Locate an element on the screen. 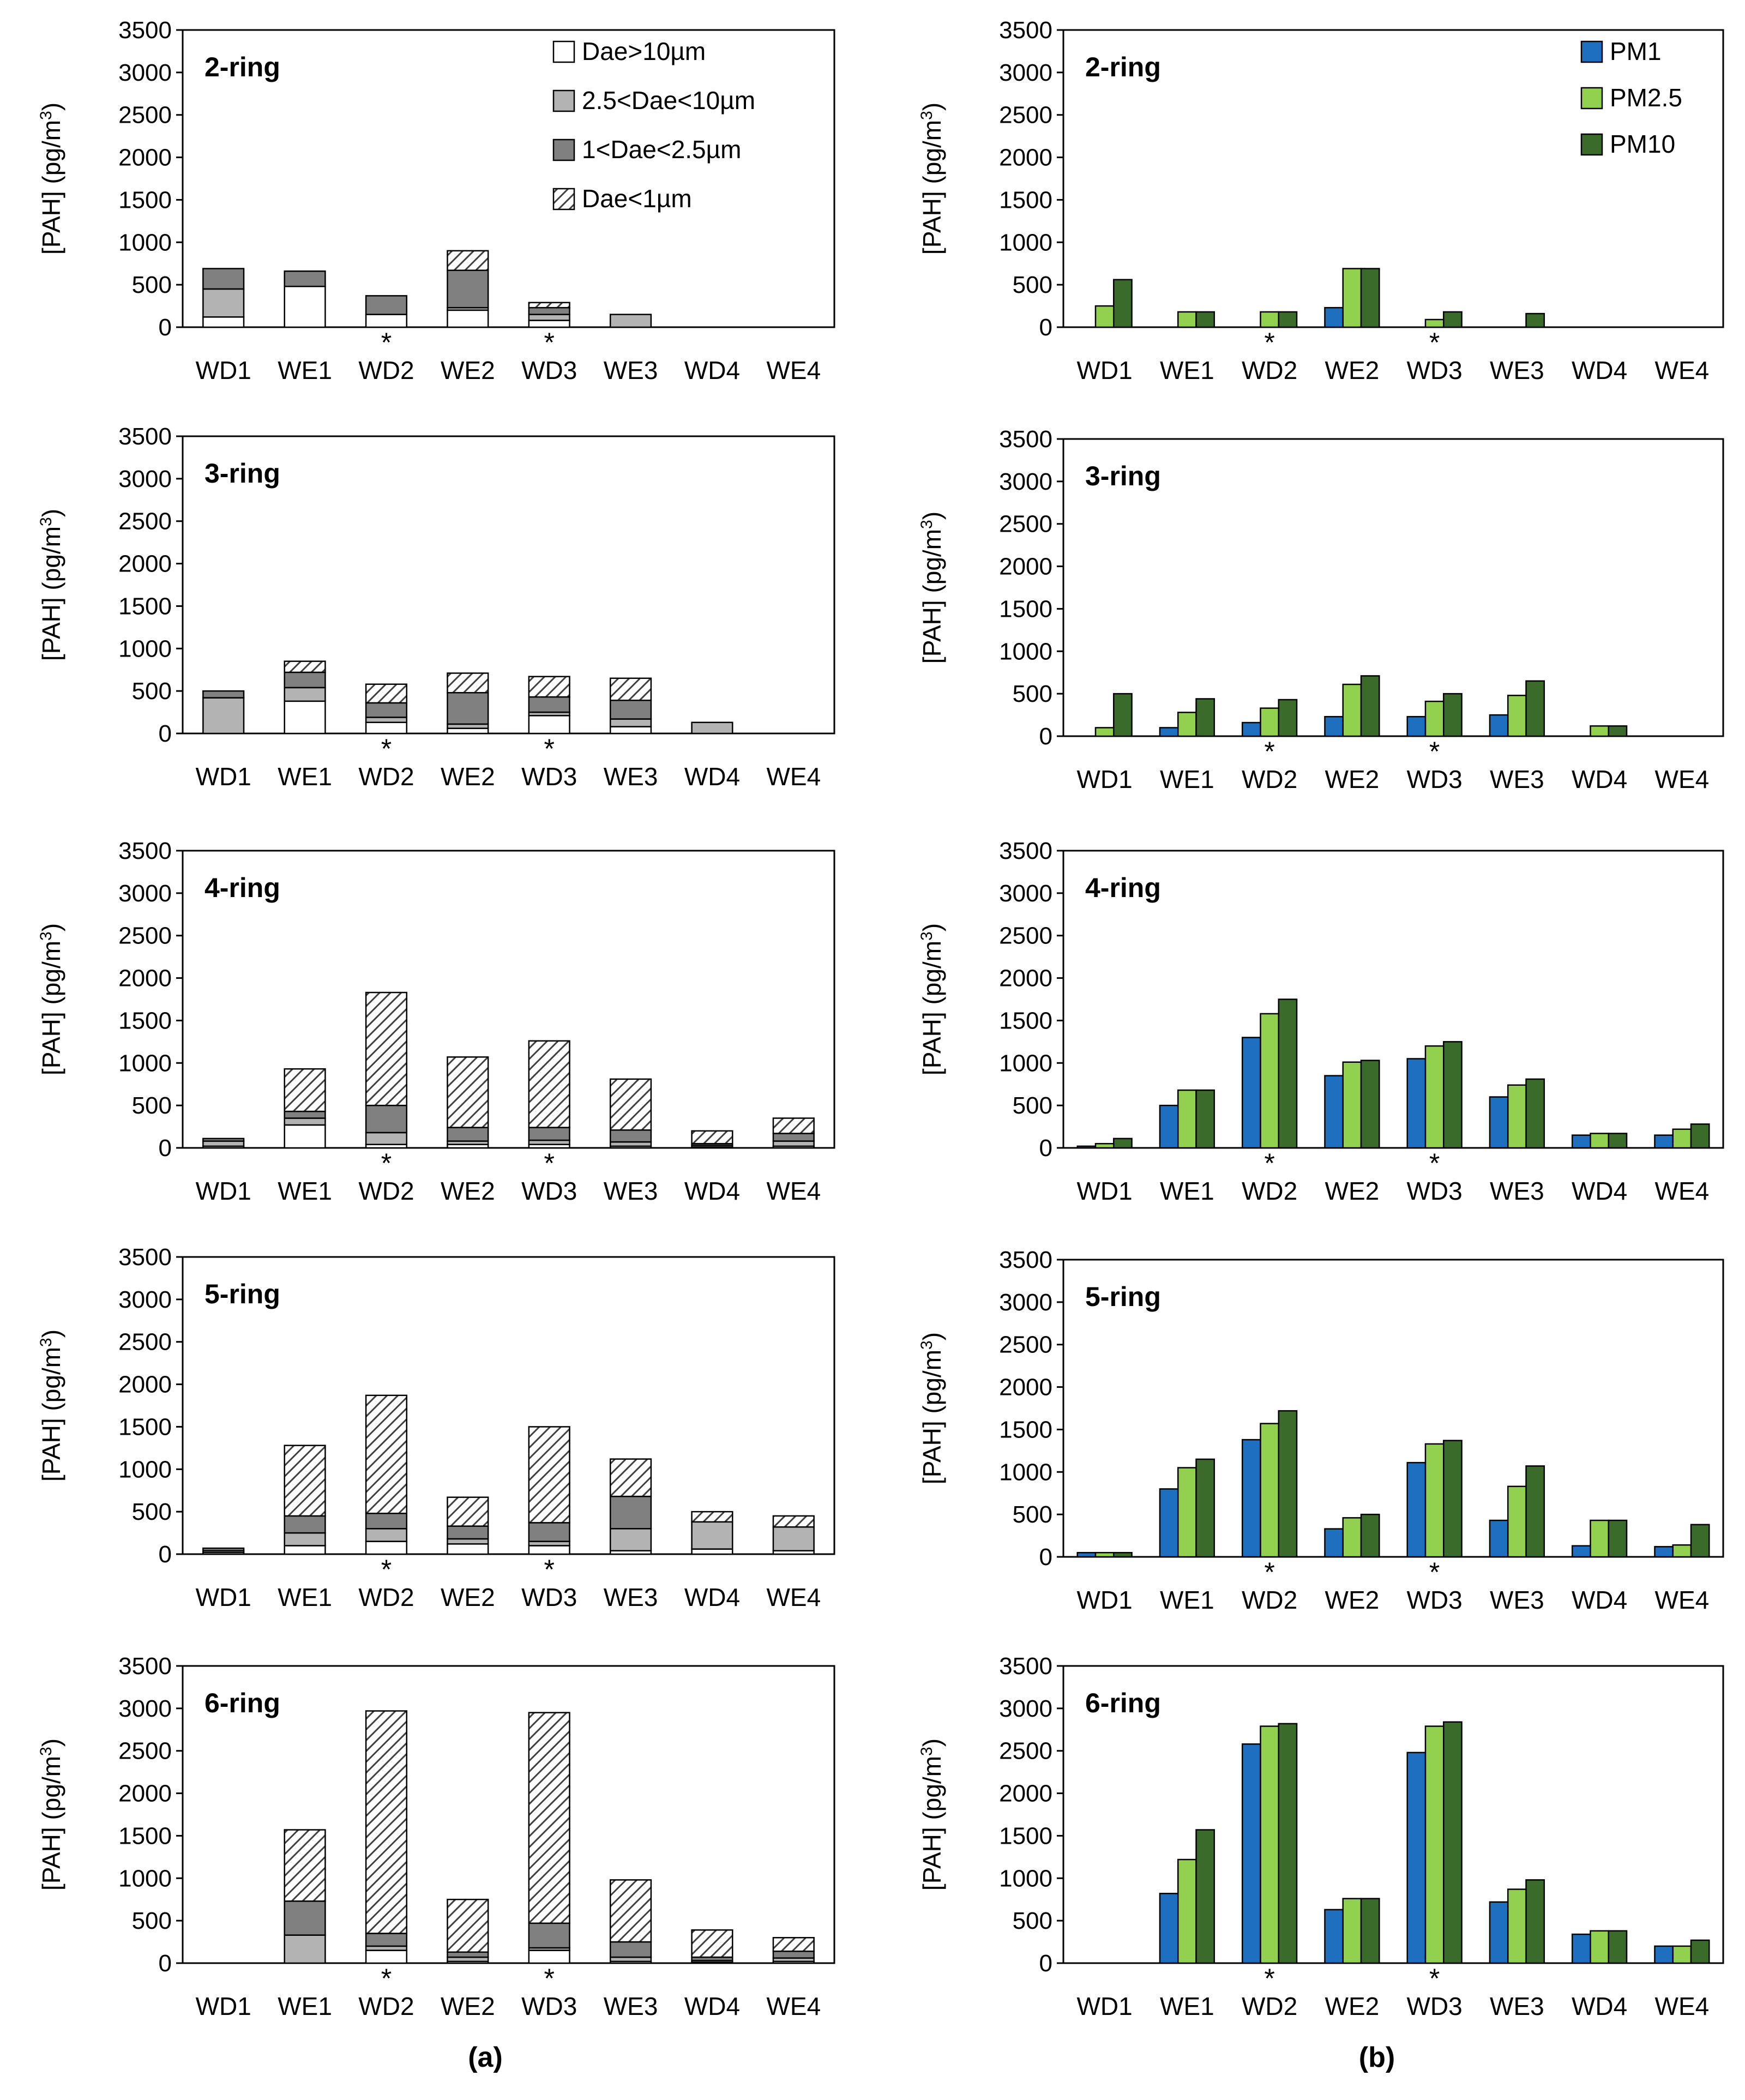 The width and height of the screenshot is (1745, 2100). panel-label-b: (b) is located at coordinates (1377, 2057).